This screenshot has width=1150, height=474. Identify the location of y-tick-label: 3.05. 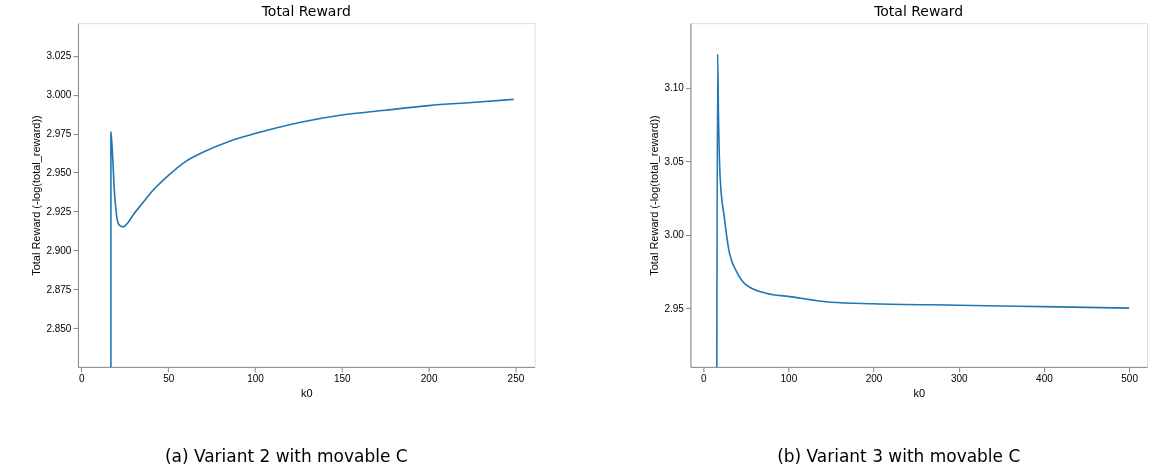
(674, 161).